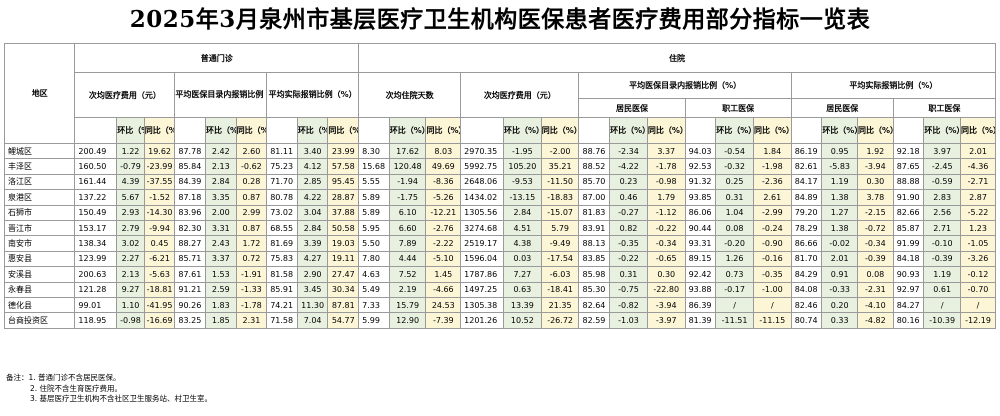  I want to click on value-cell: 83.85, so click(594, 259).